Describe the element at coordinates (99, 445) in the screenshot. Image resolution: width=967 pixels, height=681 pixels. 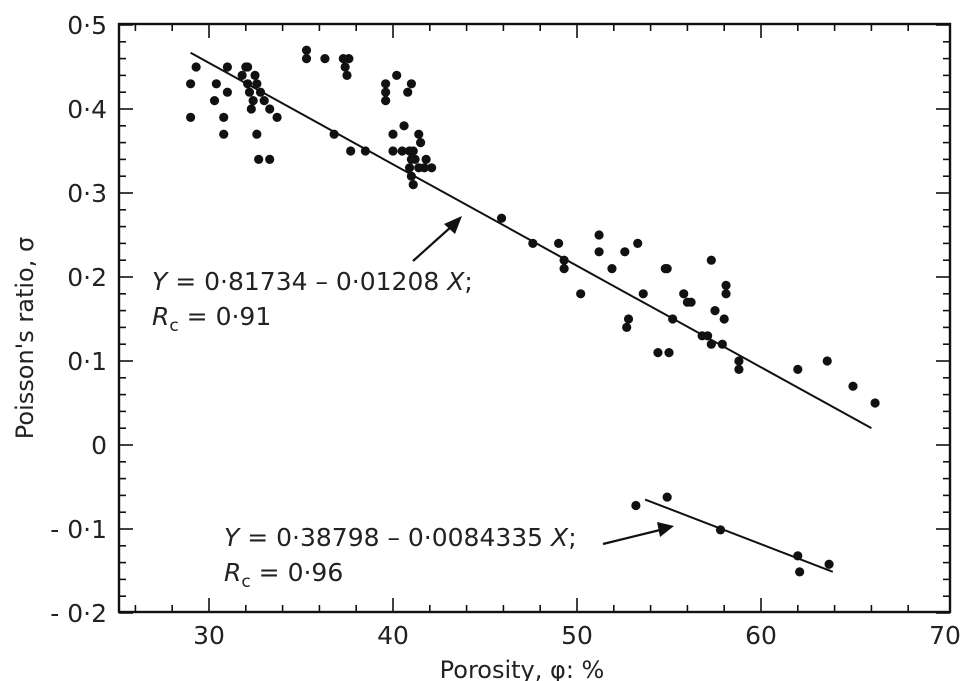
I see `y-tick-label: 0` at that location.